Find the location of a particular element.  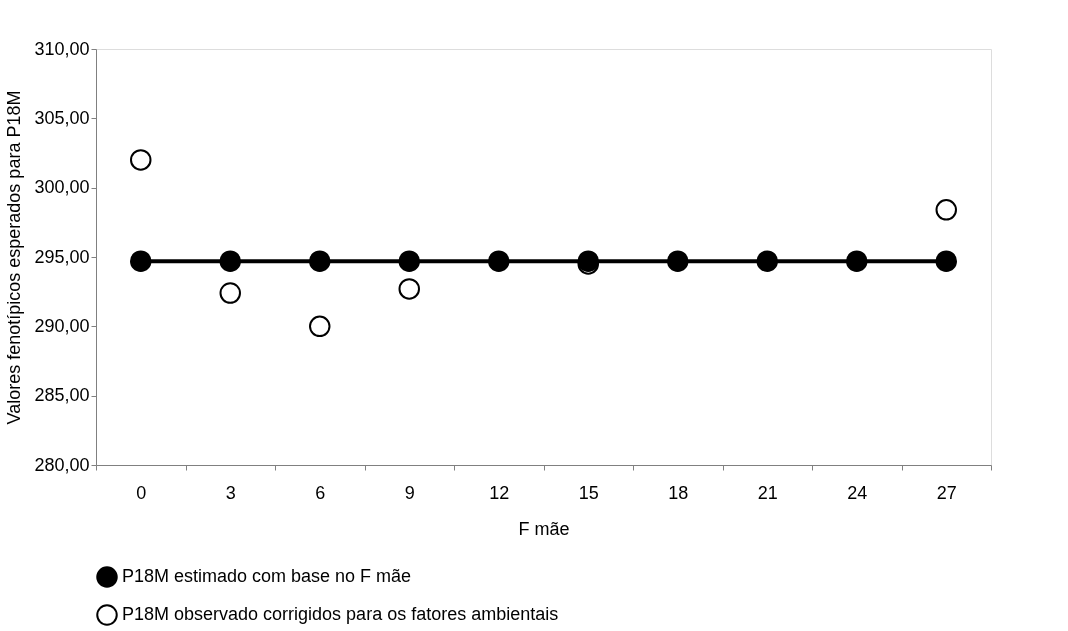

y-axis-title: Valores fenotípicos esperados para P18M is located at coordinates (14, 257).